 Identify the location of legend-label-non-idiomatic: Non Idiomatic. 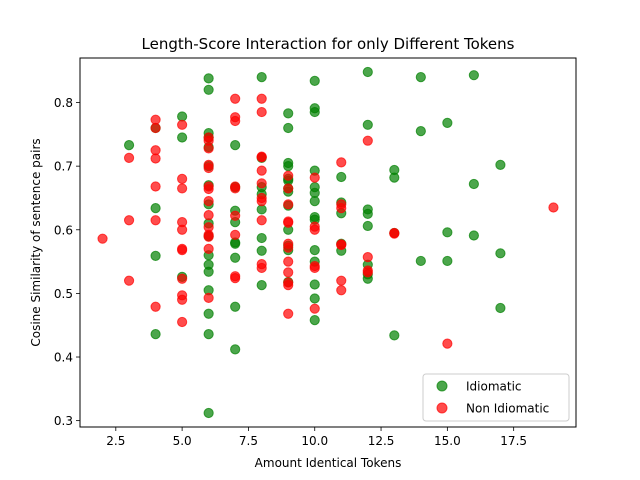
(507, 409).